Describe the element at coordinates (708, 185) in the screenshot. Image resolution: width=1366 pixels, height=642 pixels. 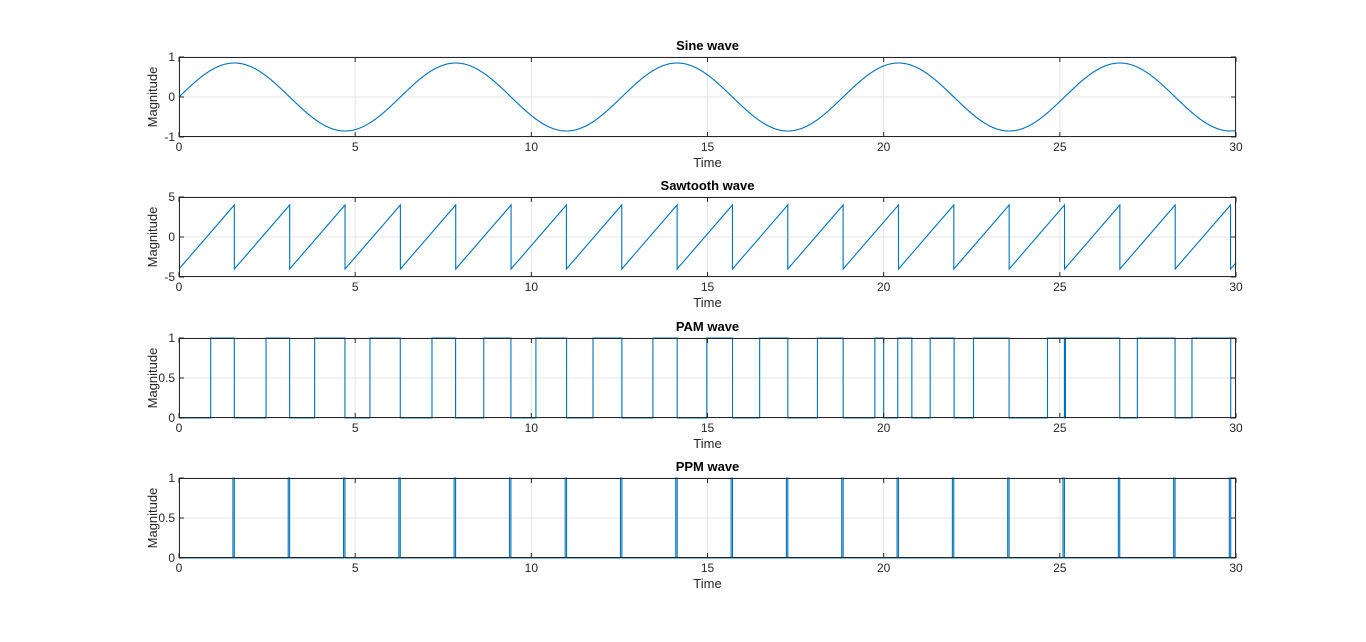
I see `chart-title: Sawtooth wave` at that location.